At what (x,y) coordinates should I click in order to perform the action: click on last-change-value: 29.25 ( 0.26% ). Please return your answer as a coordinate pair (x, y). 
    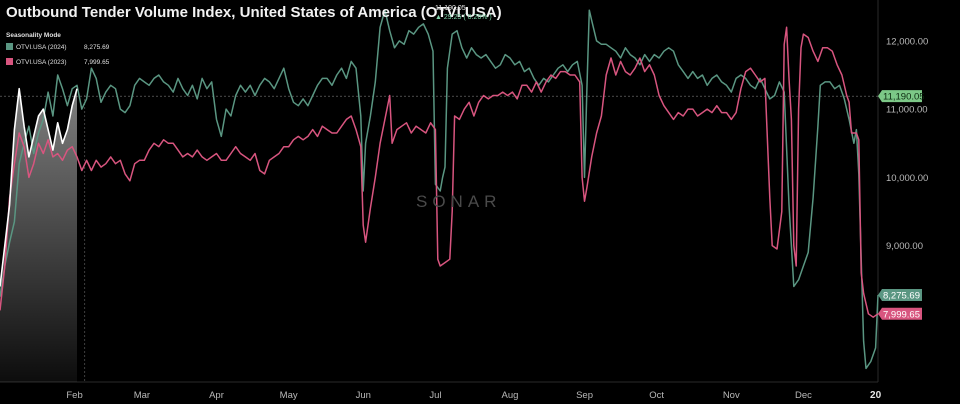
    Looking at the image, I should click on (467, 17).